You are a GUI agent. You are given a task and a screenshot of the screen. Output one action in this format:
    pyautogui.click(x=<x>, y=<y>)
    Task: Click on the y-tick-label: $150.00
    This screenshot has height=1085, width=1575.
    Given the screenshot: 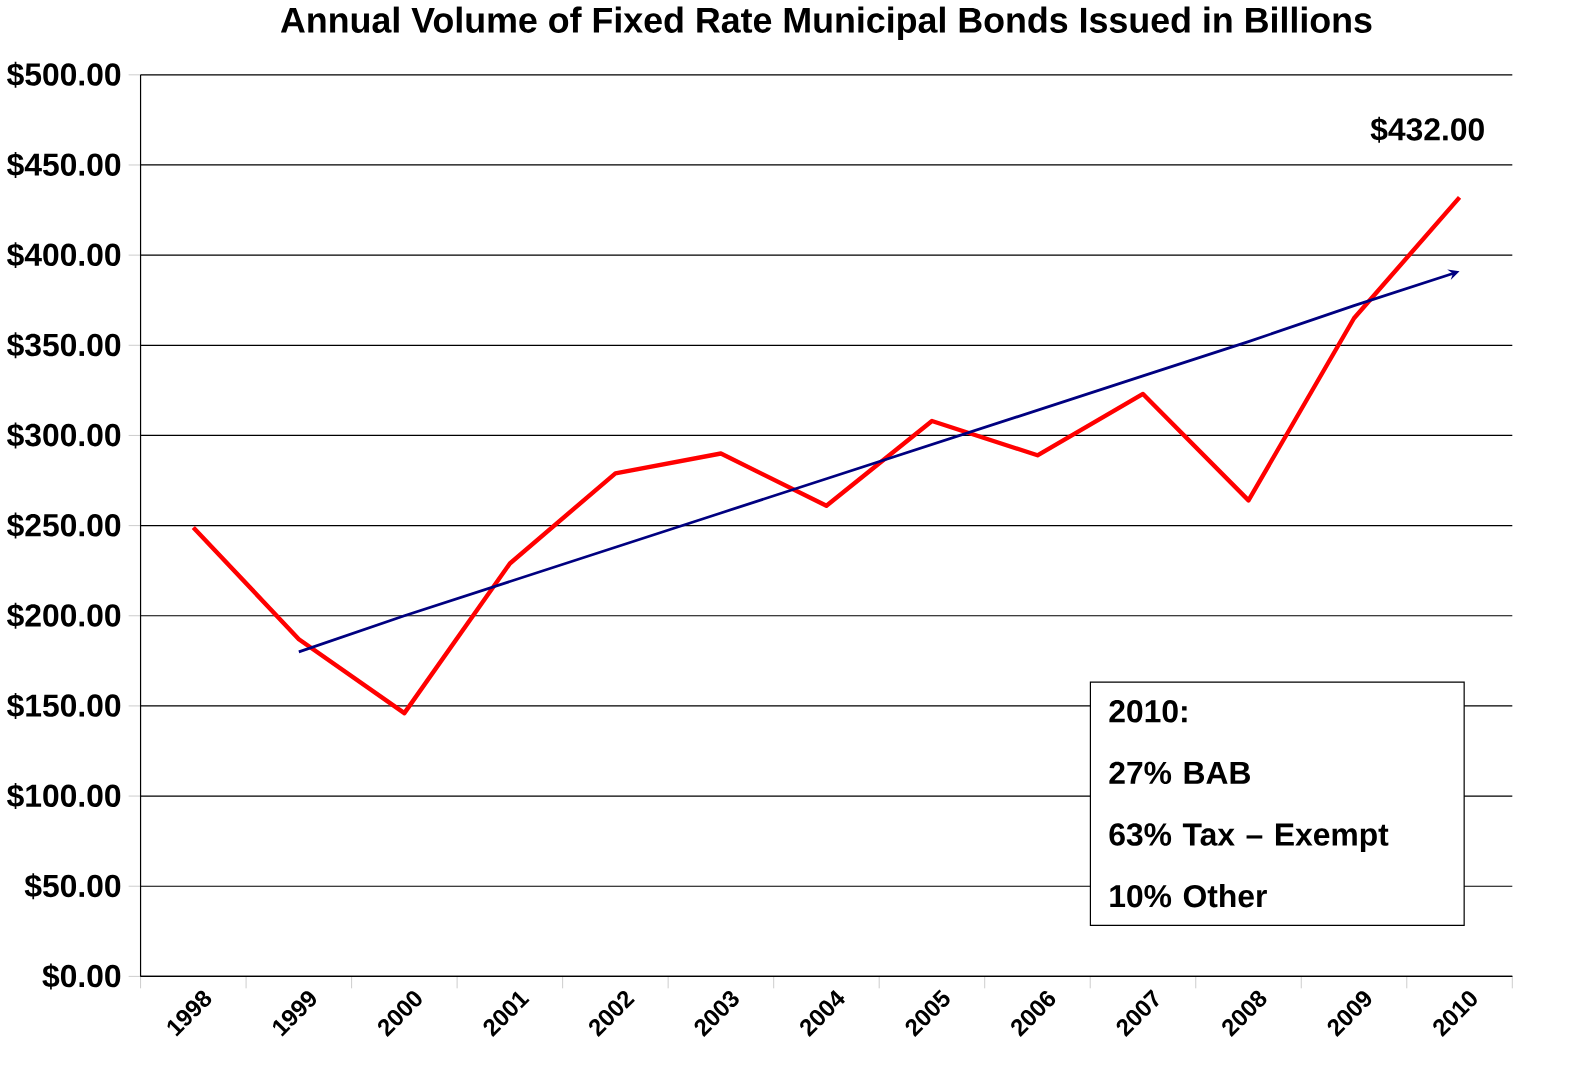 What is the action you would take?
    pyautogui.click(x=64, y=706)
    